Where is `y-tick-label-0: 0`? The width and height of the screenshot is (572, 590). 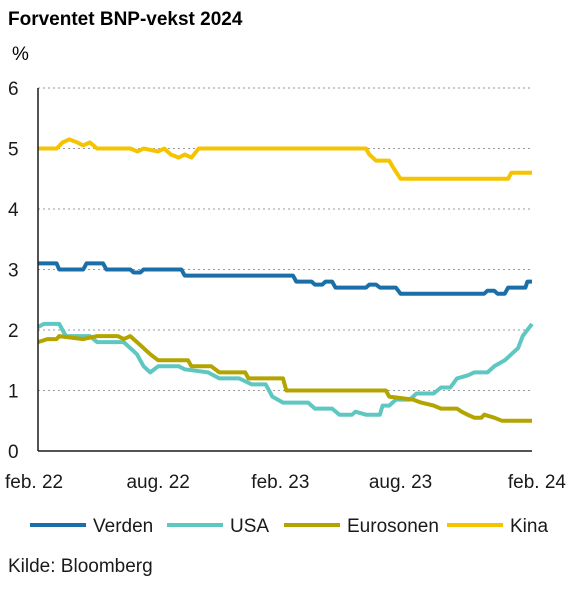
y-tick-label-0: 0 is located at coordinates (13, 452).